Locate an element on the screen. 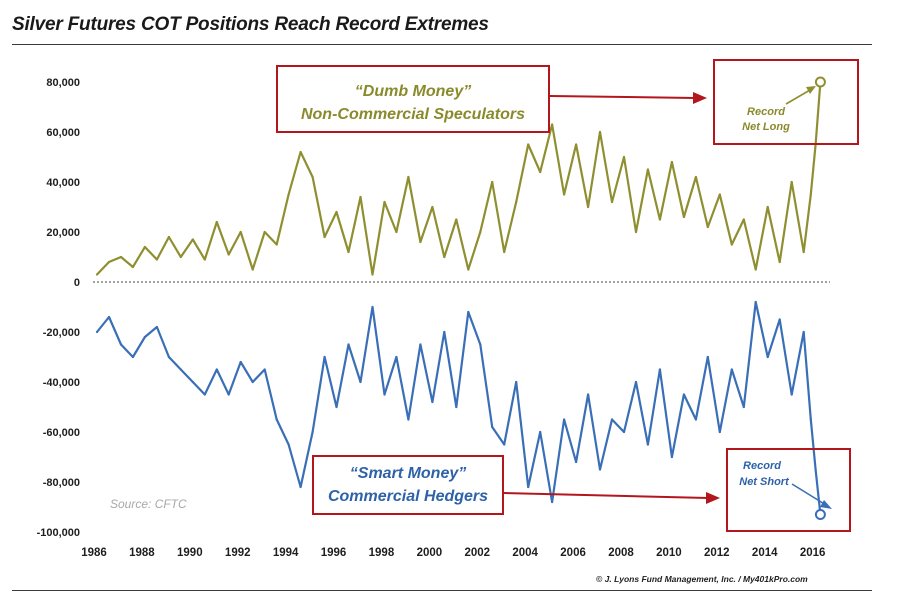  y-tick-label: -80,000 is located at coordinates (61, 483).